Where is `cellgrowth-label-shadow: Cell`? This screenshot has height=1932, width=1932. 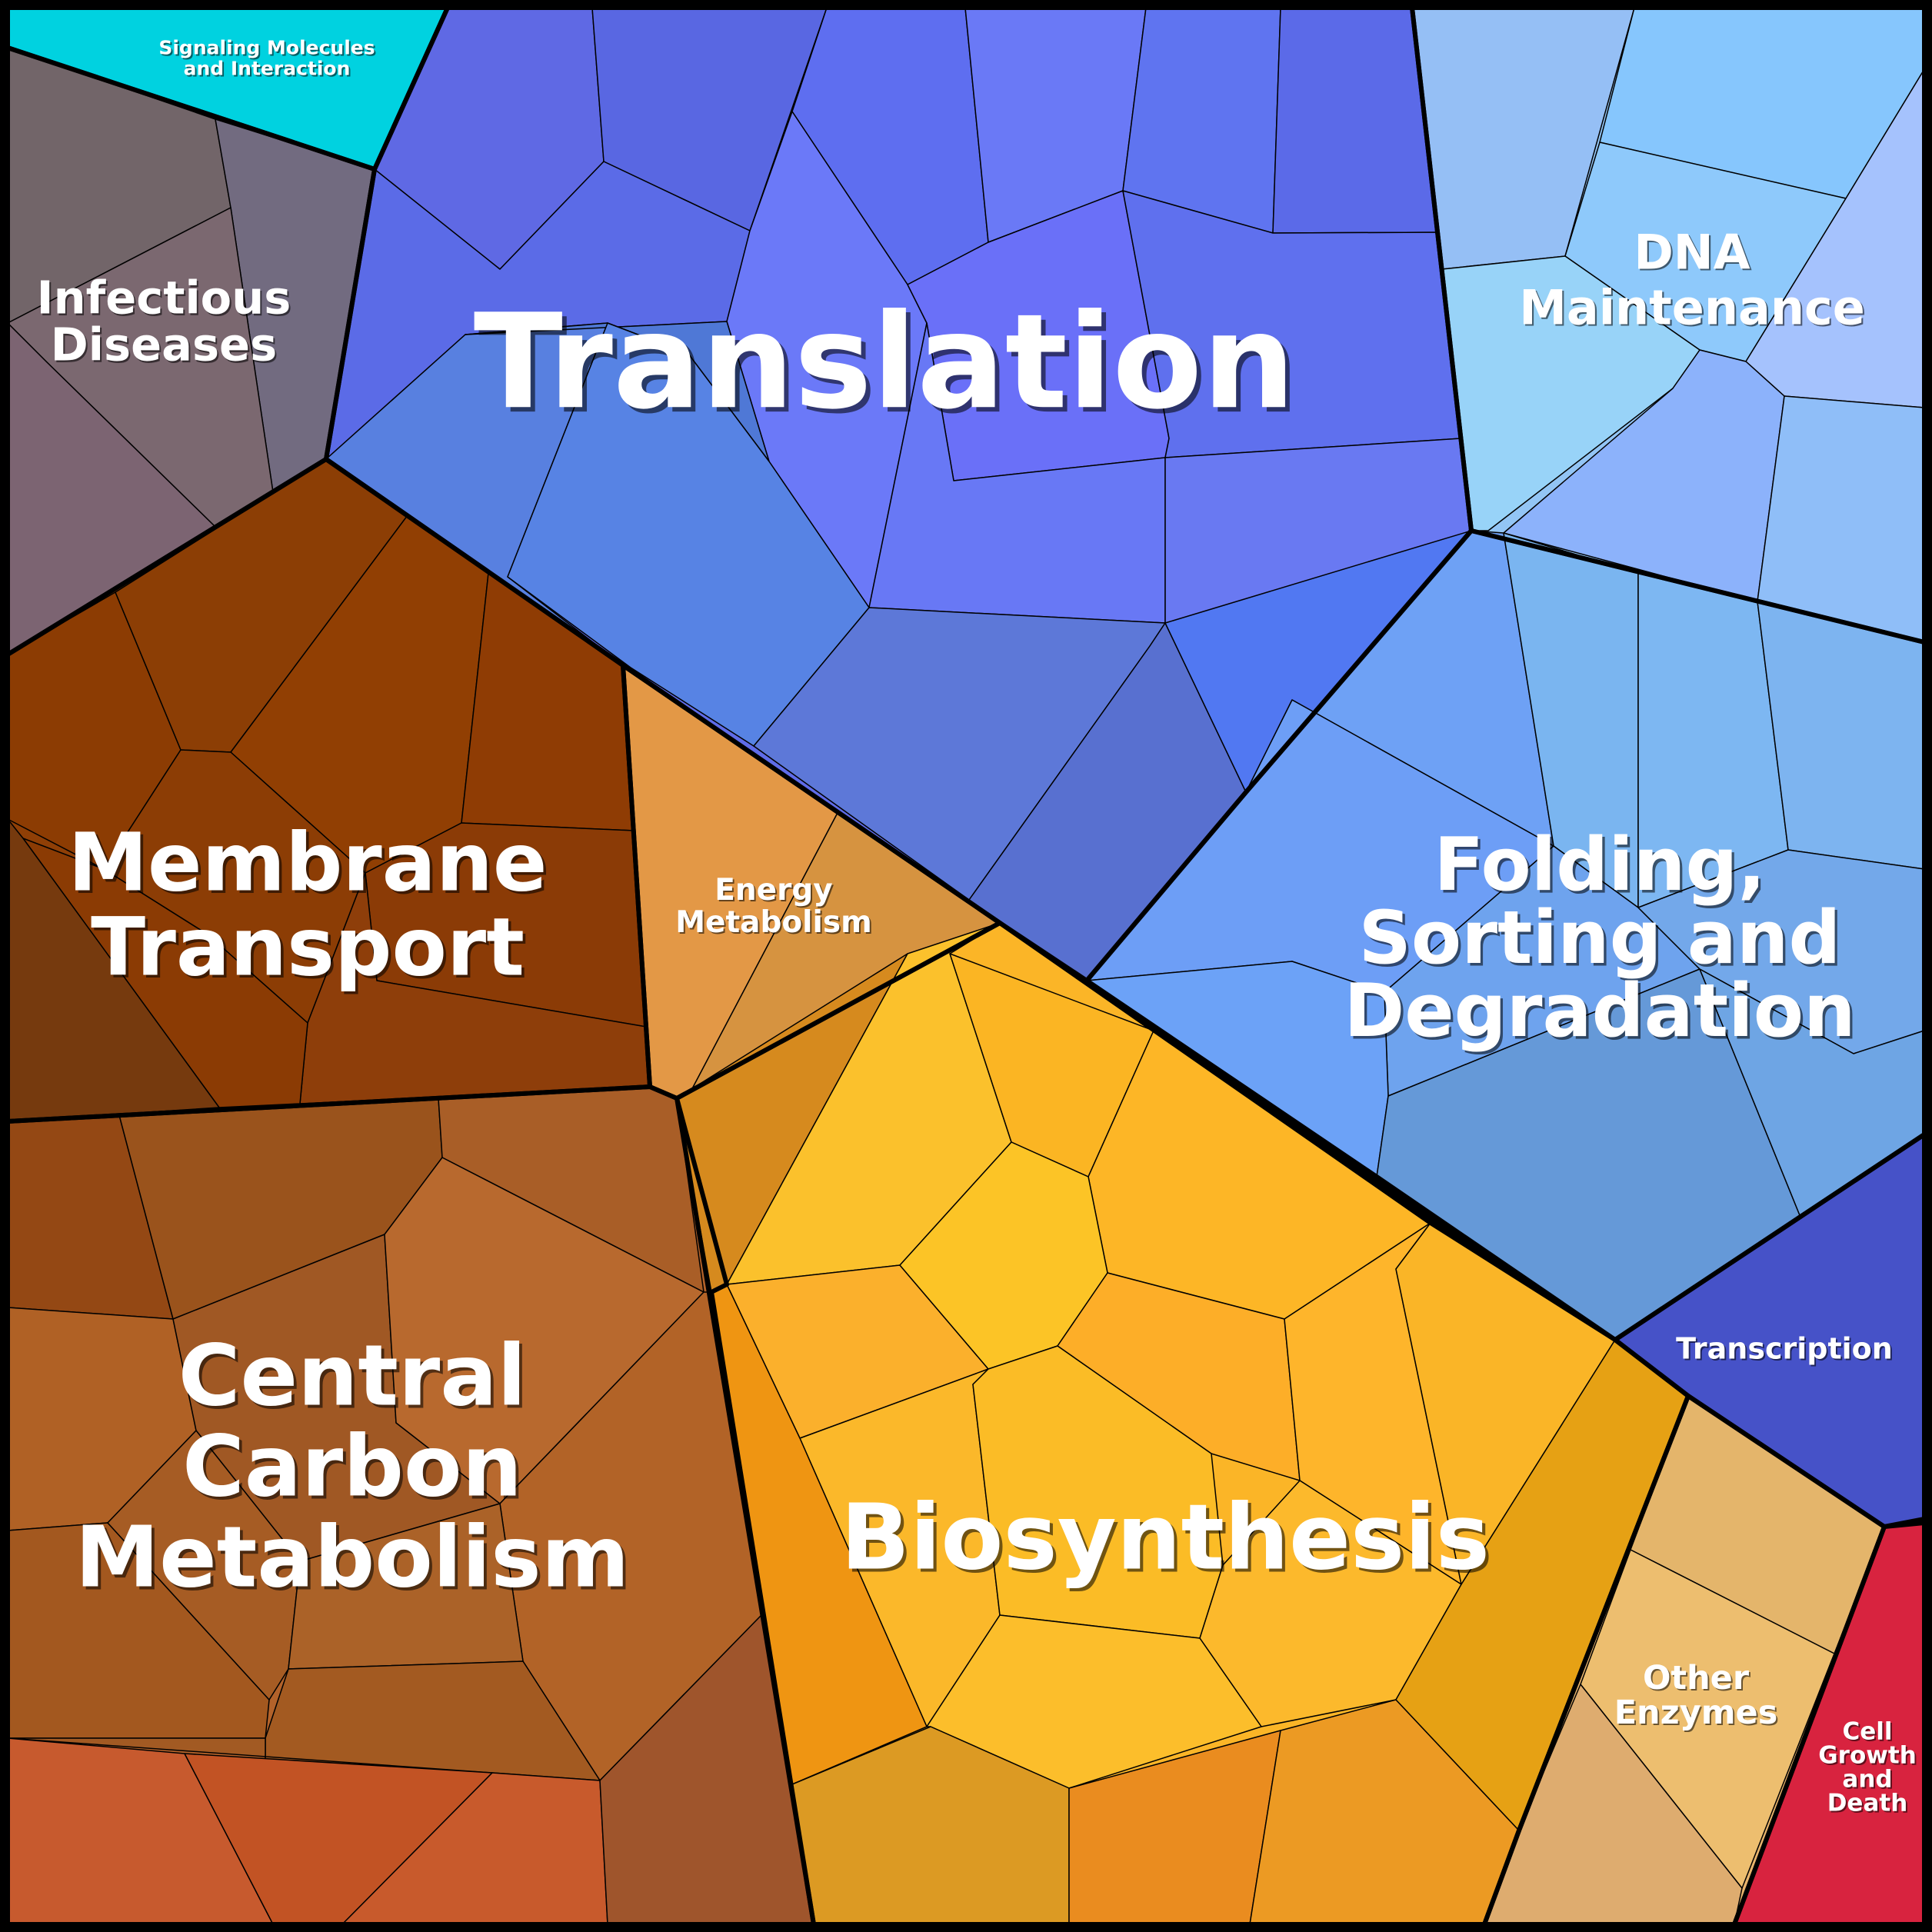
cellgrowth-label-shadow: Cell is located at coordinates (1869, 1733).